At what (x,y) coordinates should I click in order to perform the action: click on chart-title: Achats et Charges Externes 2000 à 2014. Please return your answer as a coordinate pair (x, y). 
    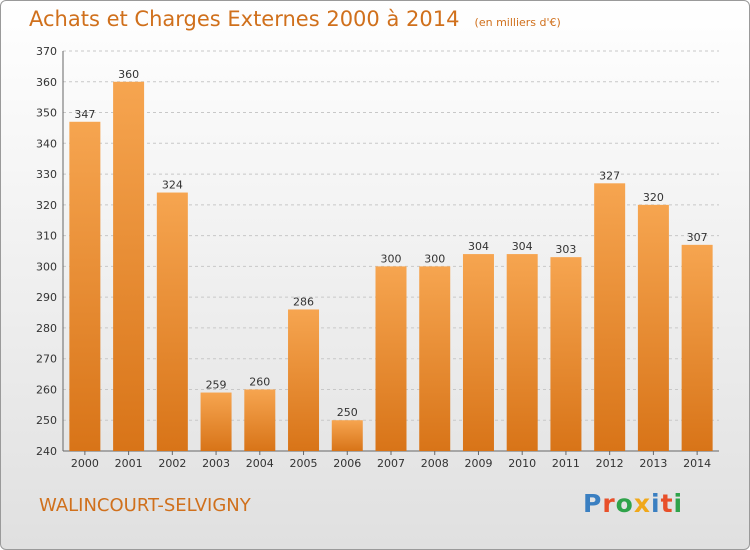
    Looking at the image, I should click on (244, 19).